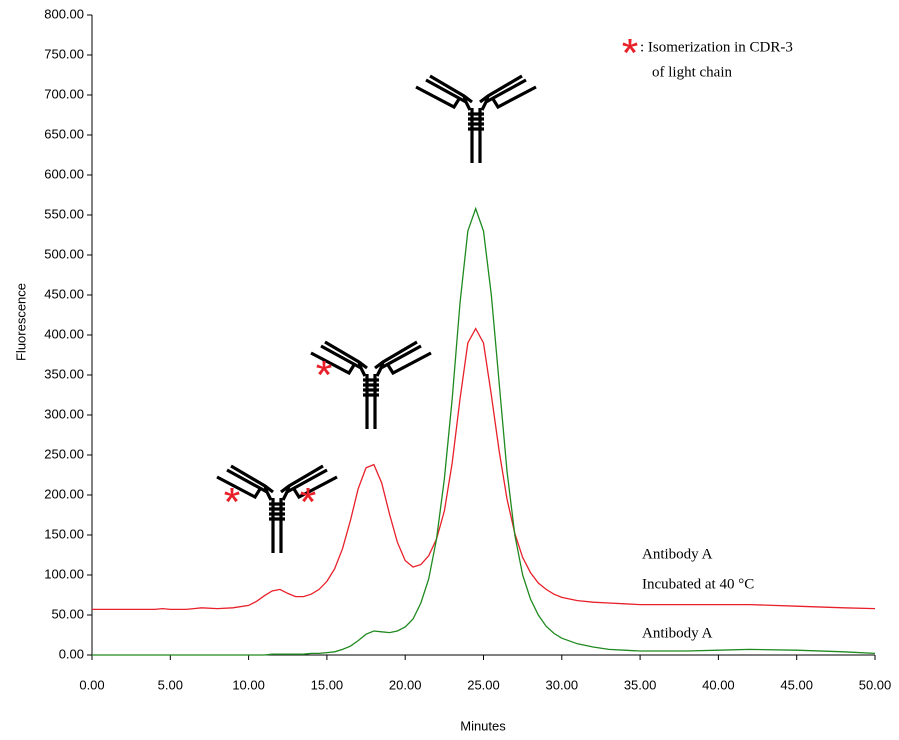 The height and width of the screenshot is (740, 899). Describe the element at coordinates (64, 53) in the screenshot. I see `y-tick-label: 750.00` at that location.